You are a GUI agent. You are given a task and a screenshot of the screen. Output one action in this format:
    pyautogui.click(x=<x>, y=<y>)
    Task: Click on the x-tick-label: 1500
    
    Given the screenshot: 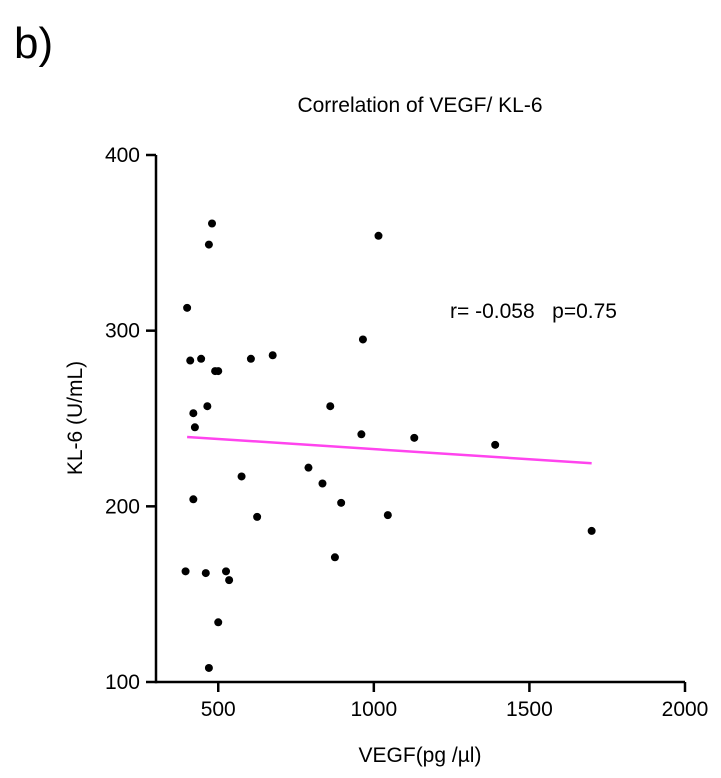 What is the action you would take?
    pyautogui.click(x=529, y=709)
    